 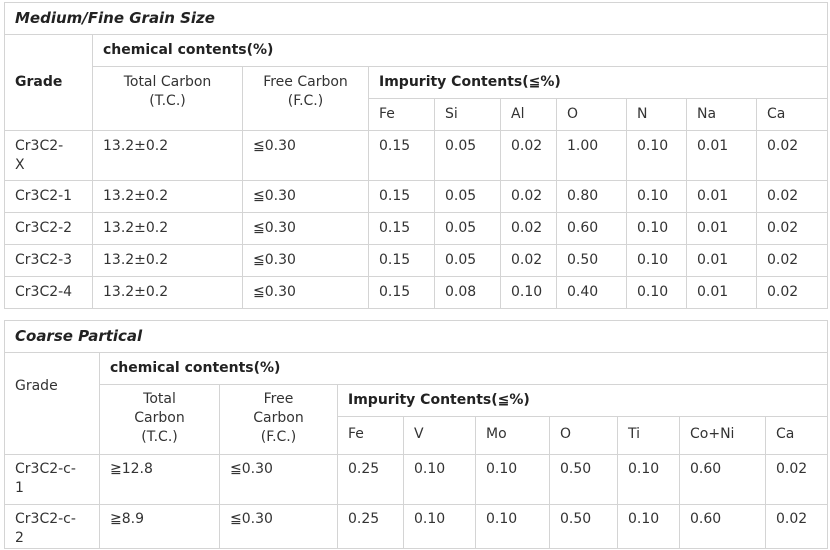 I want to click on grade-cell: Cr3C2-4, so click(x=48, y=292).